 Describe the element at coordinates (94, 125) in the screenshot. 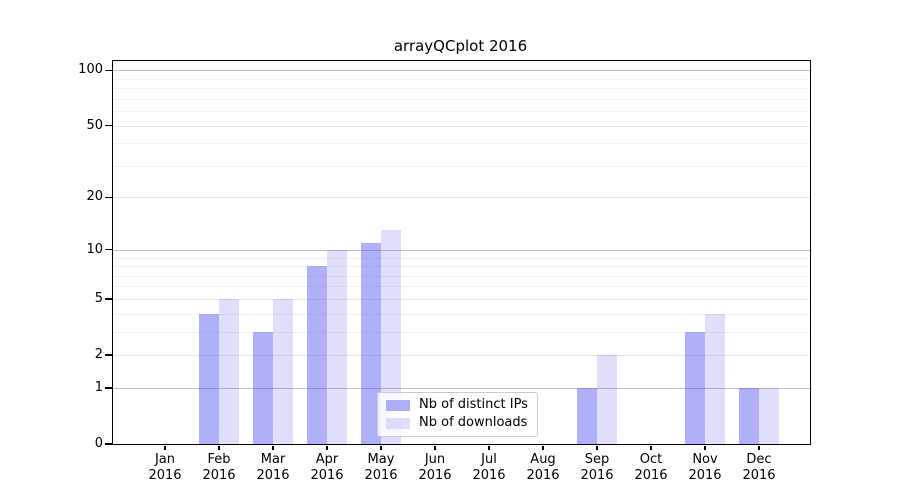

I see `y-tick-label-50: 50` at that location.